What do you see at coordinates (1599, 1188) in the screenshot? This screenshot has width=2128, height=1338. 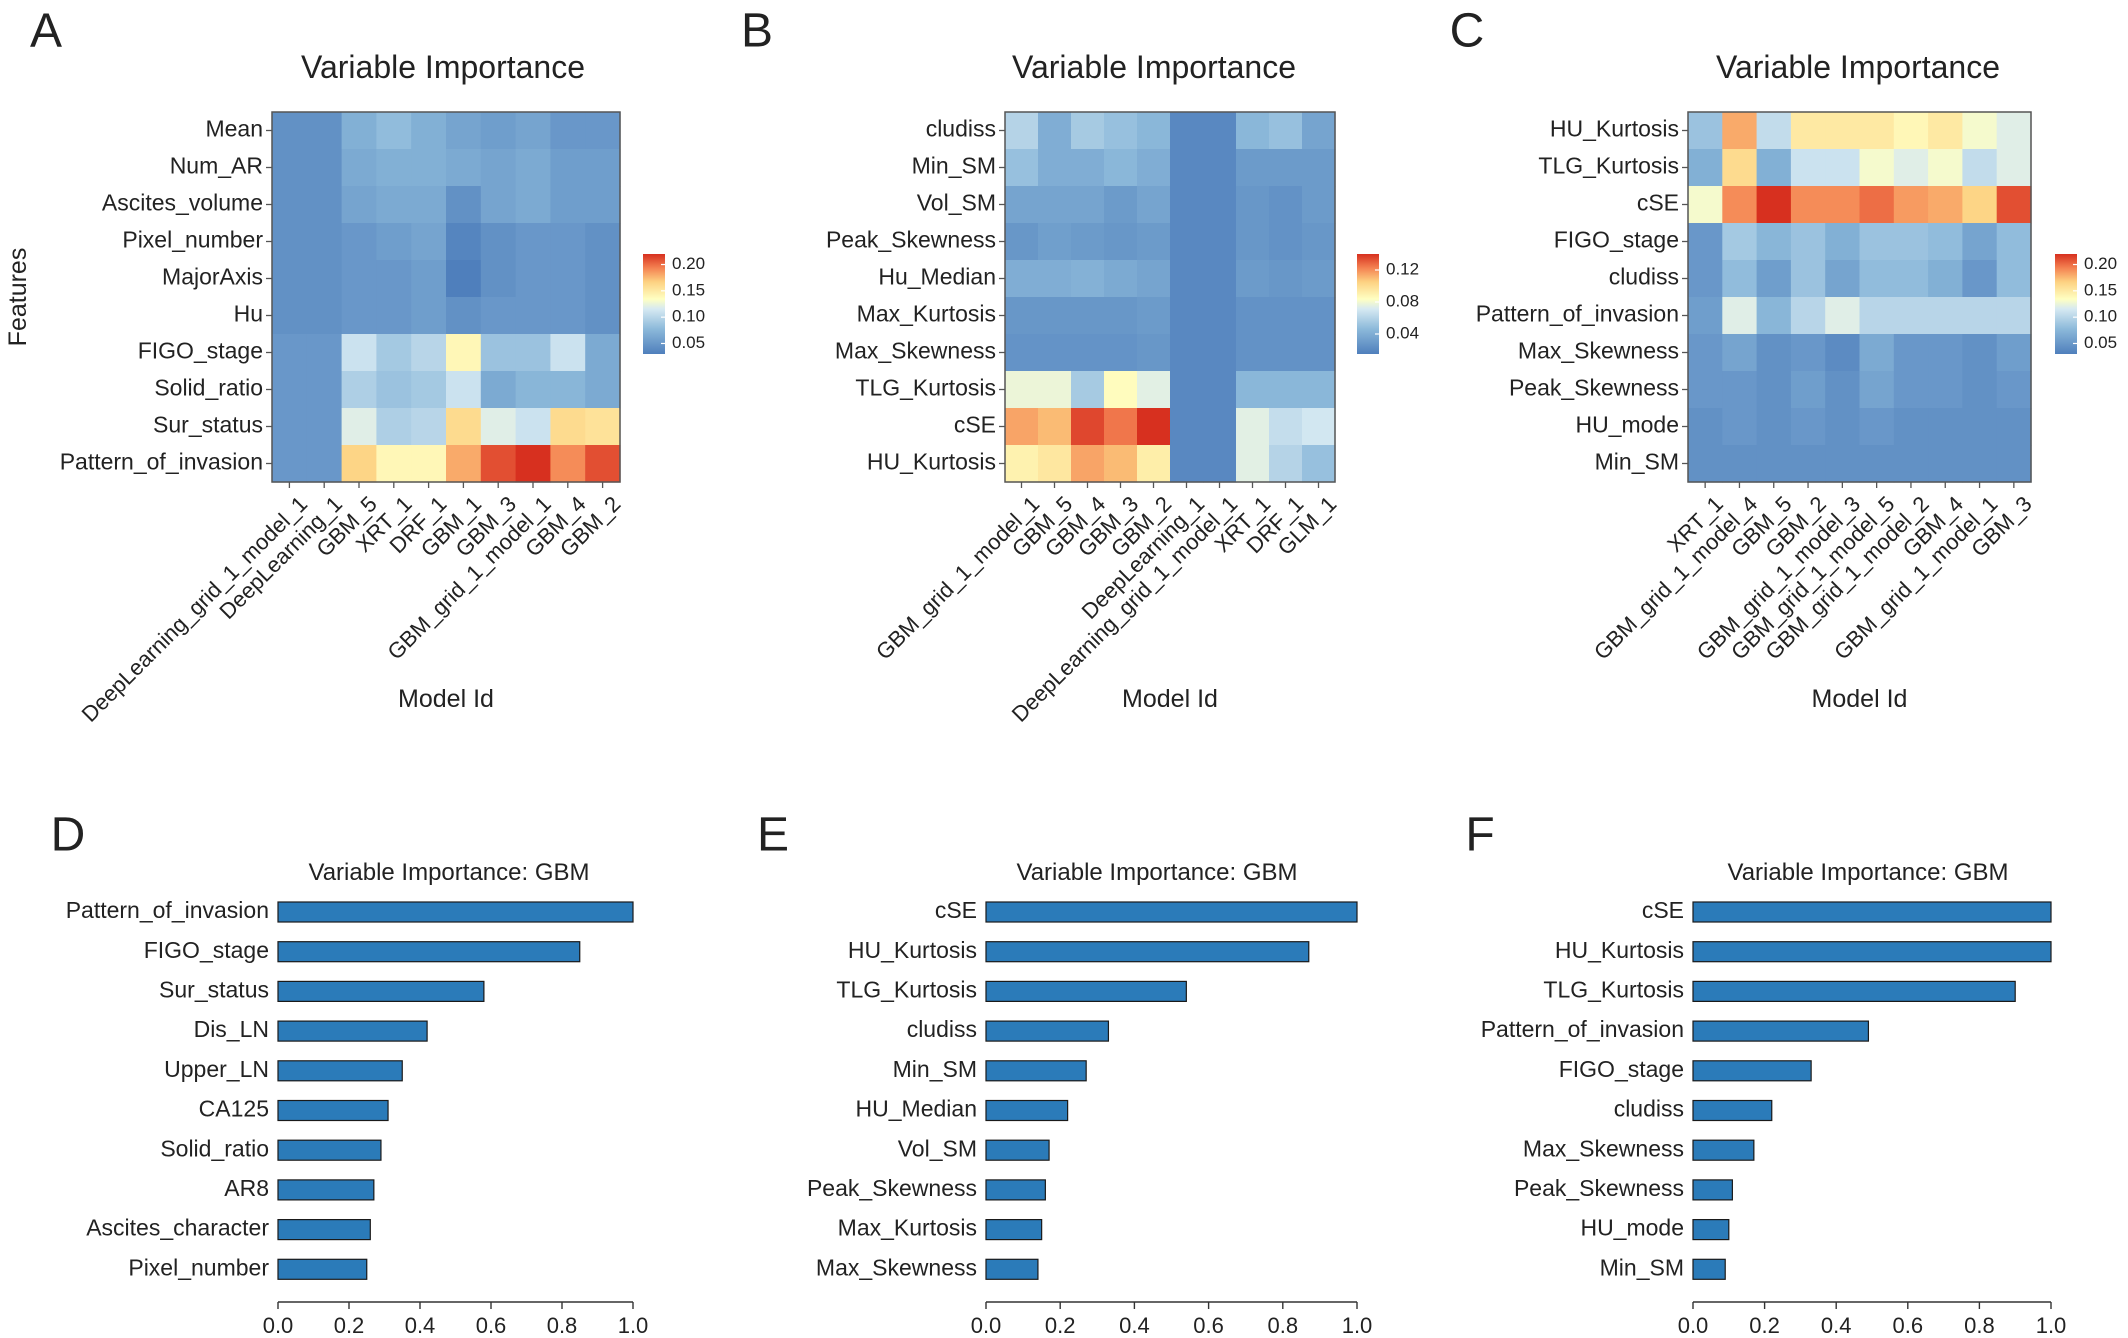 I see `bar-f-category-label: Peak_Skewness` at bounding box center [1599, 1188].